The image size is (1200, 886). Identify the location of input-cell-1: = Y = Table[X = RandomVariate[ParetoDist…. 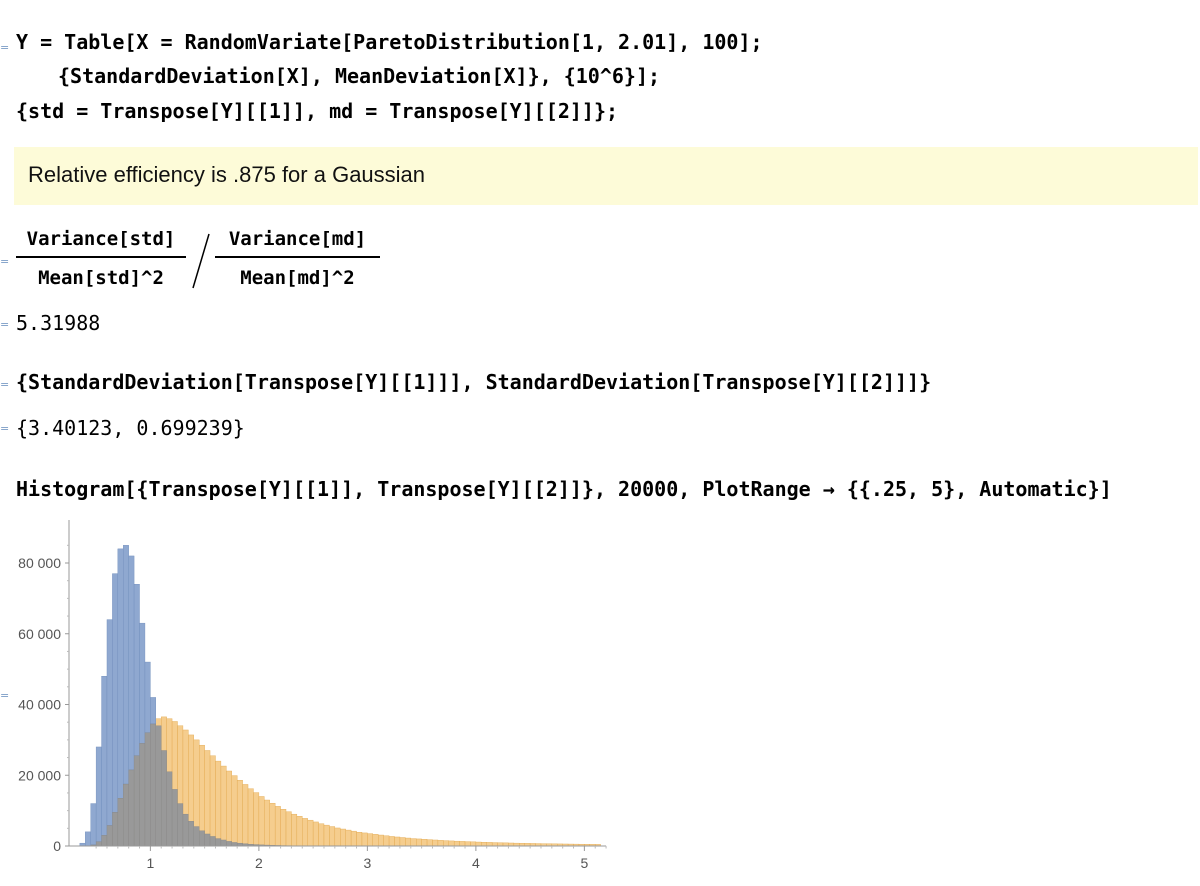
(600, 78).